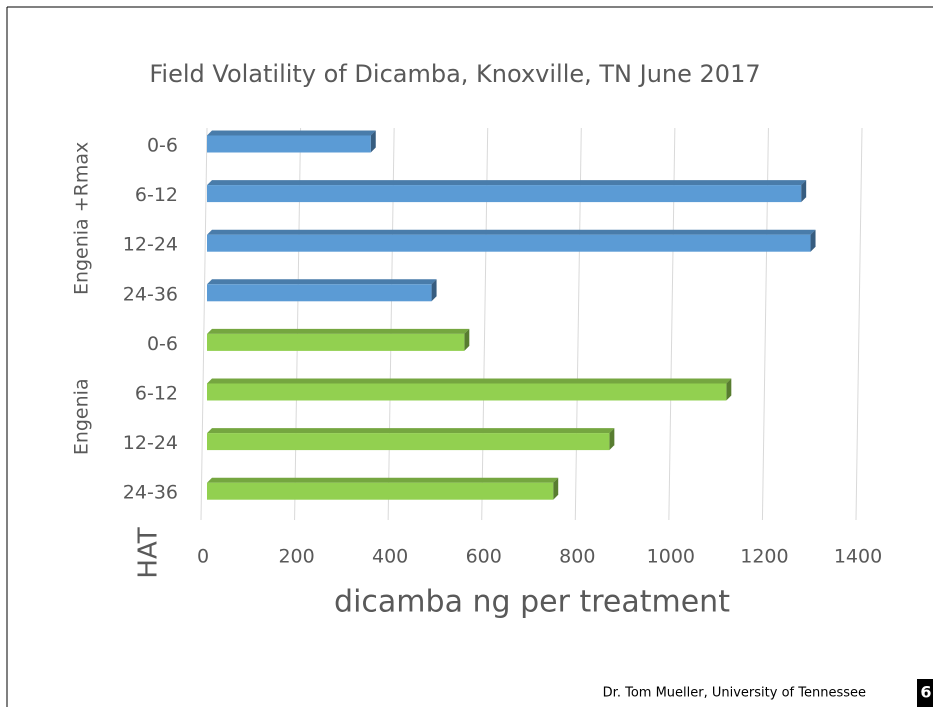  I want to click on x-tick-label: 1200, so click(764, 557).